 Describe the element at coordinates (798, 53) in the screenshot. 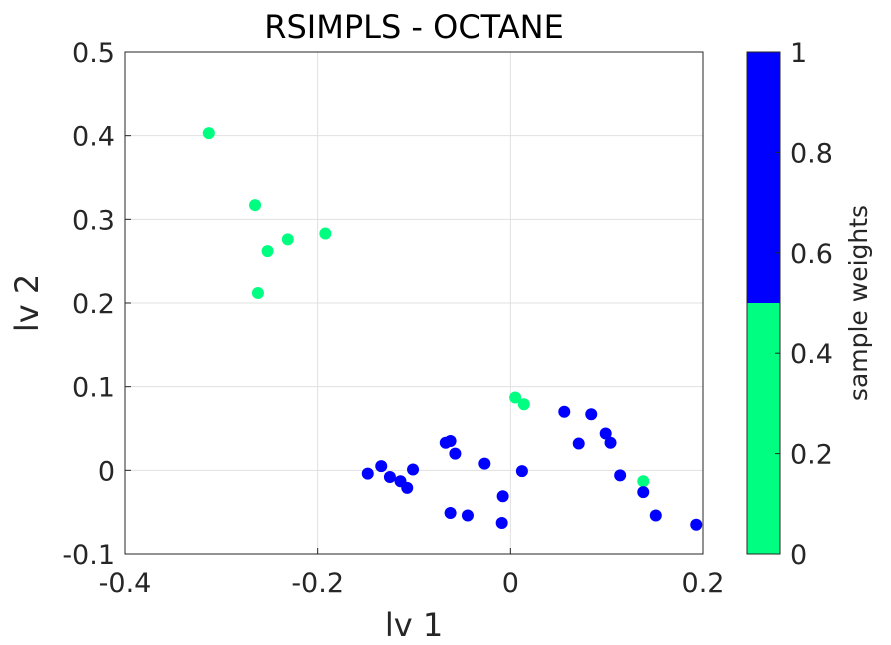

I see `colorbar-tick-label: 1` at that location.